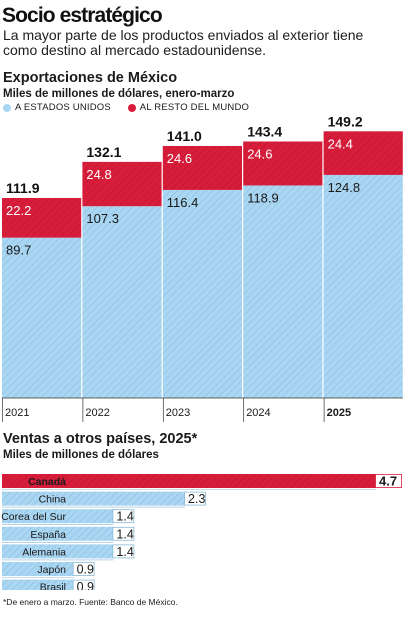  I want to click on other-countries-chart-title: Ventas a otros países, 2025*, so click(100, 439).